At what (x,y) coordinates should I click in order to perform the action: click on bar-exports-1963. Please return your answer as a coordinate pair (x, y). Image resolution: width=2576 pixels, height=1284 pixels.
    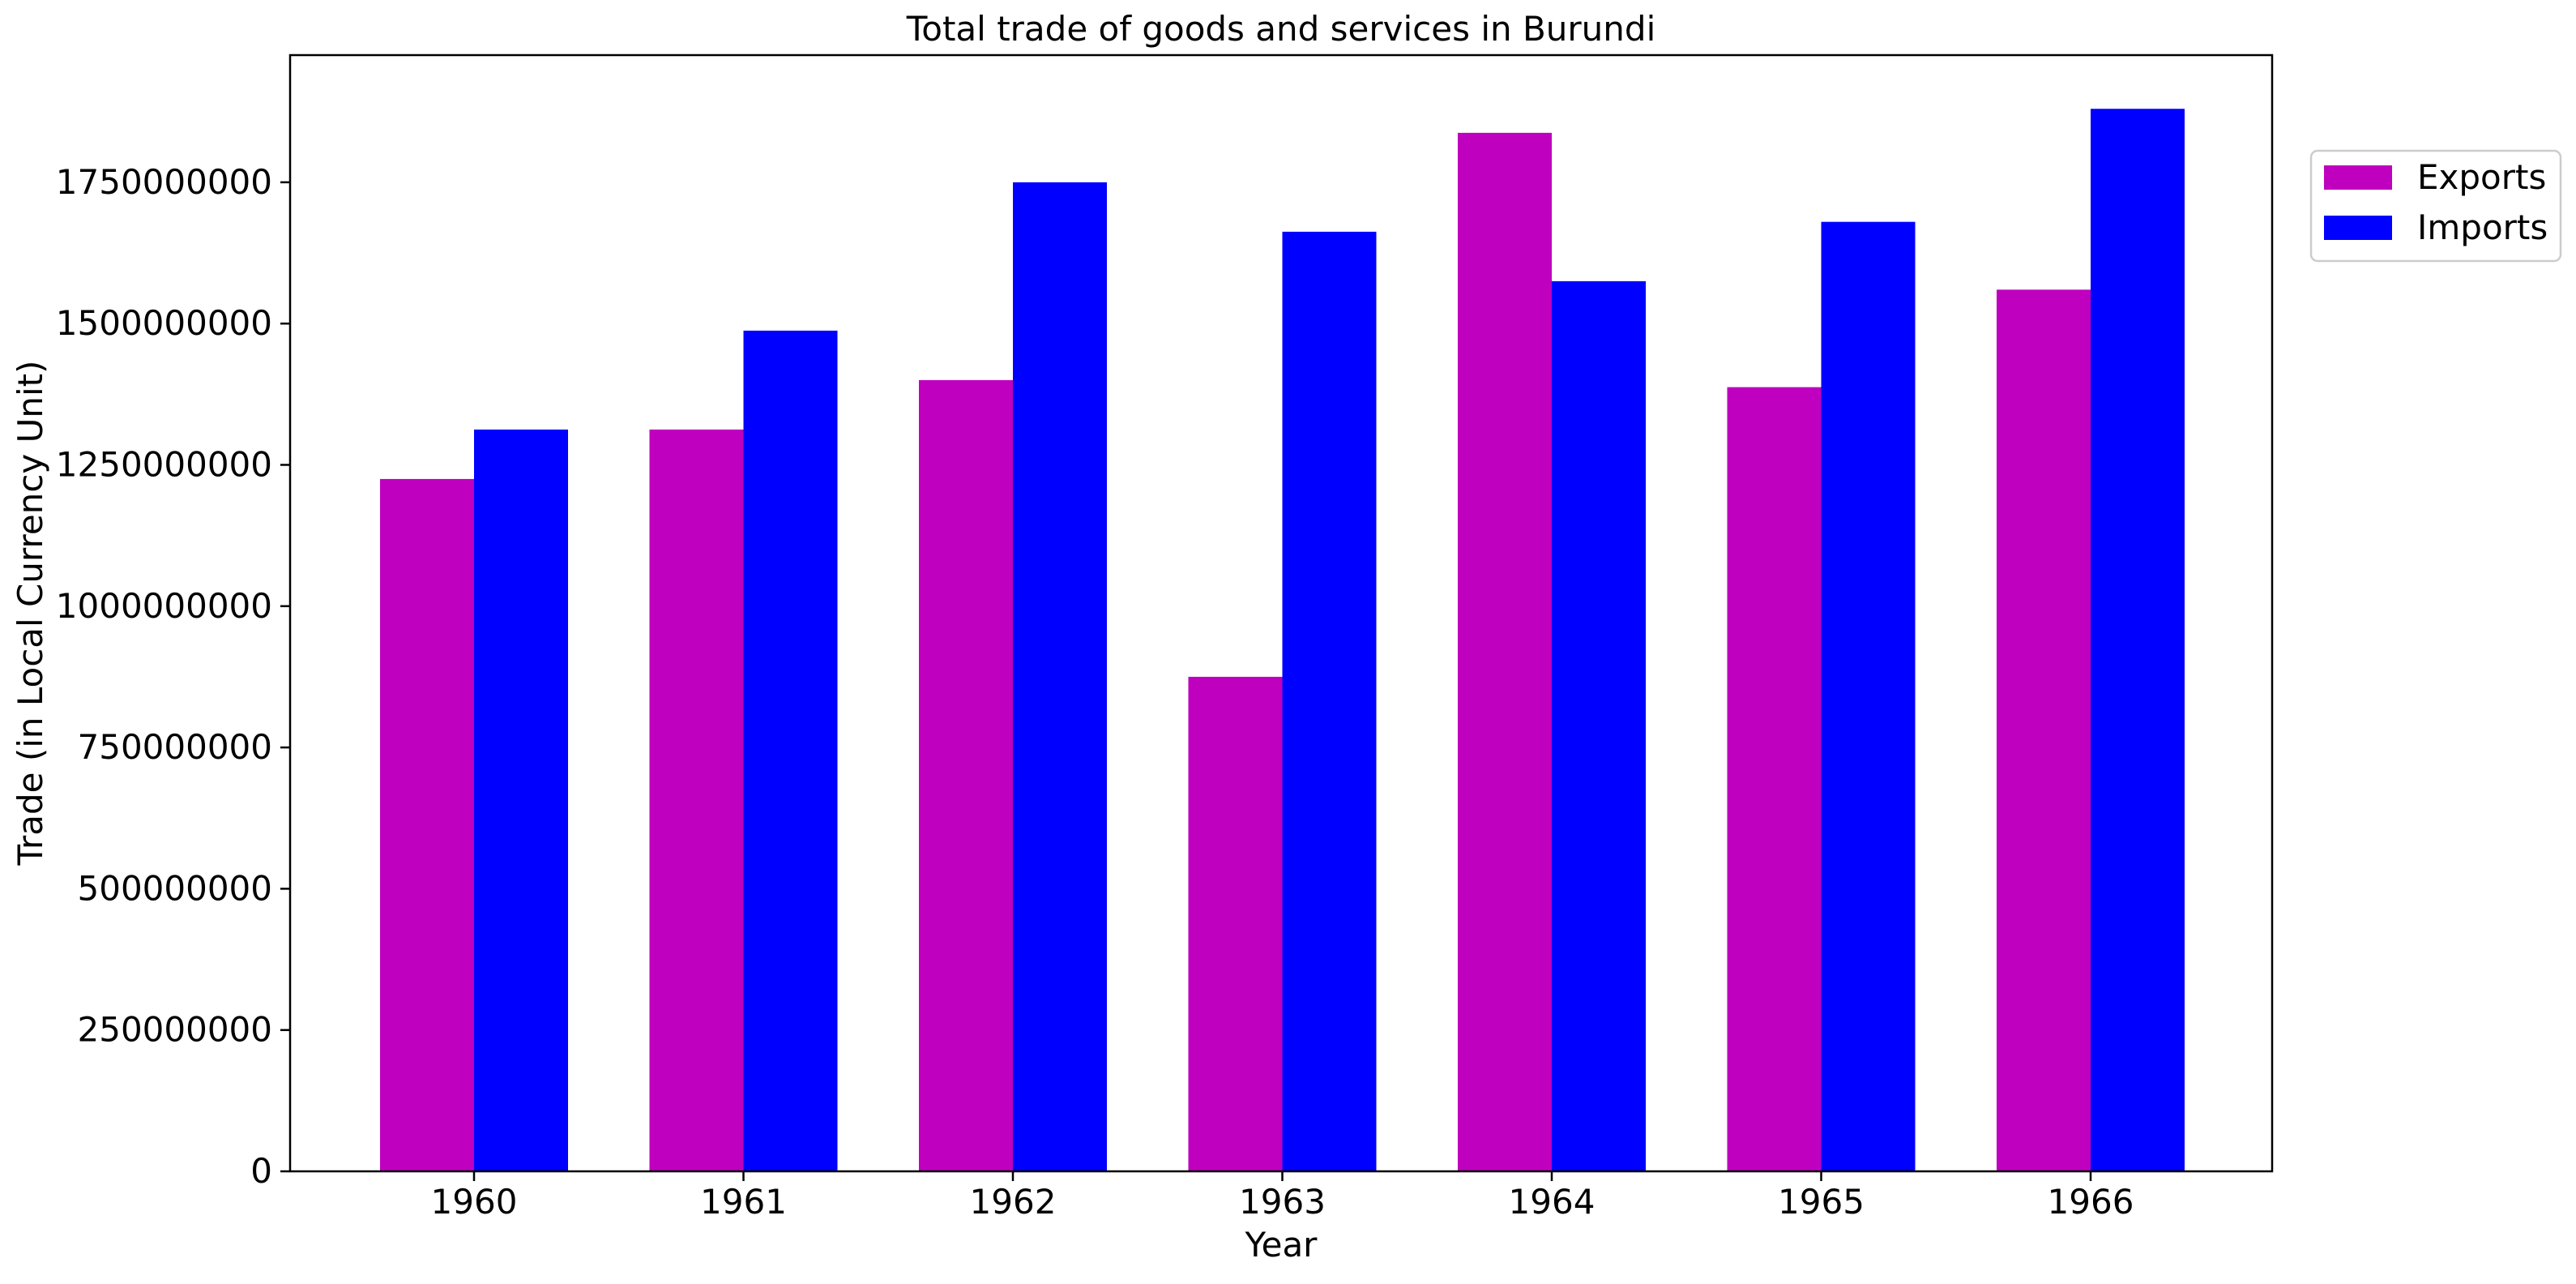
    Looking at the image, I should click on (1235, 923).